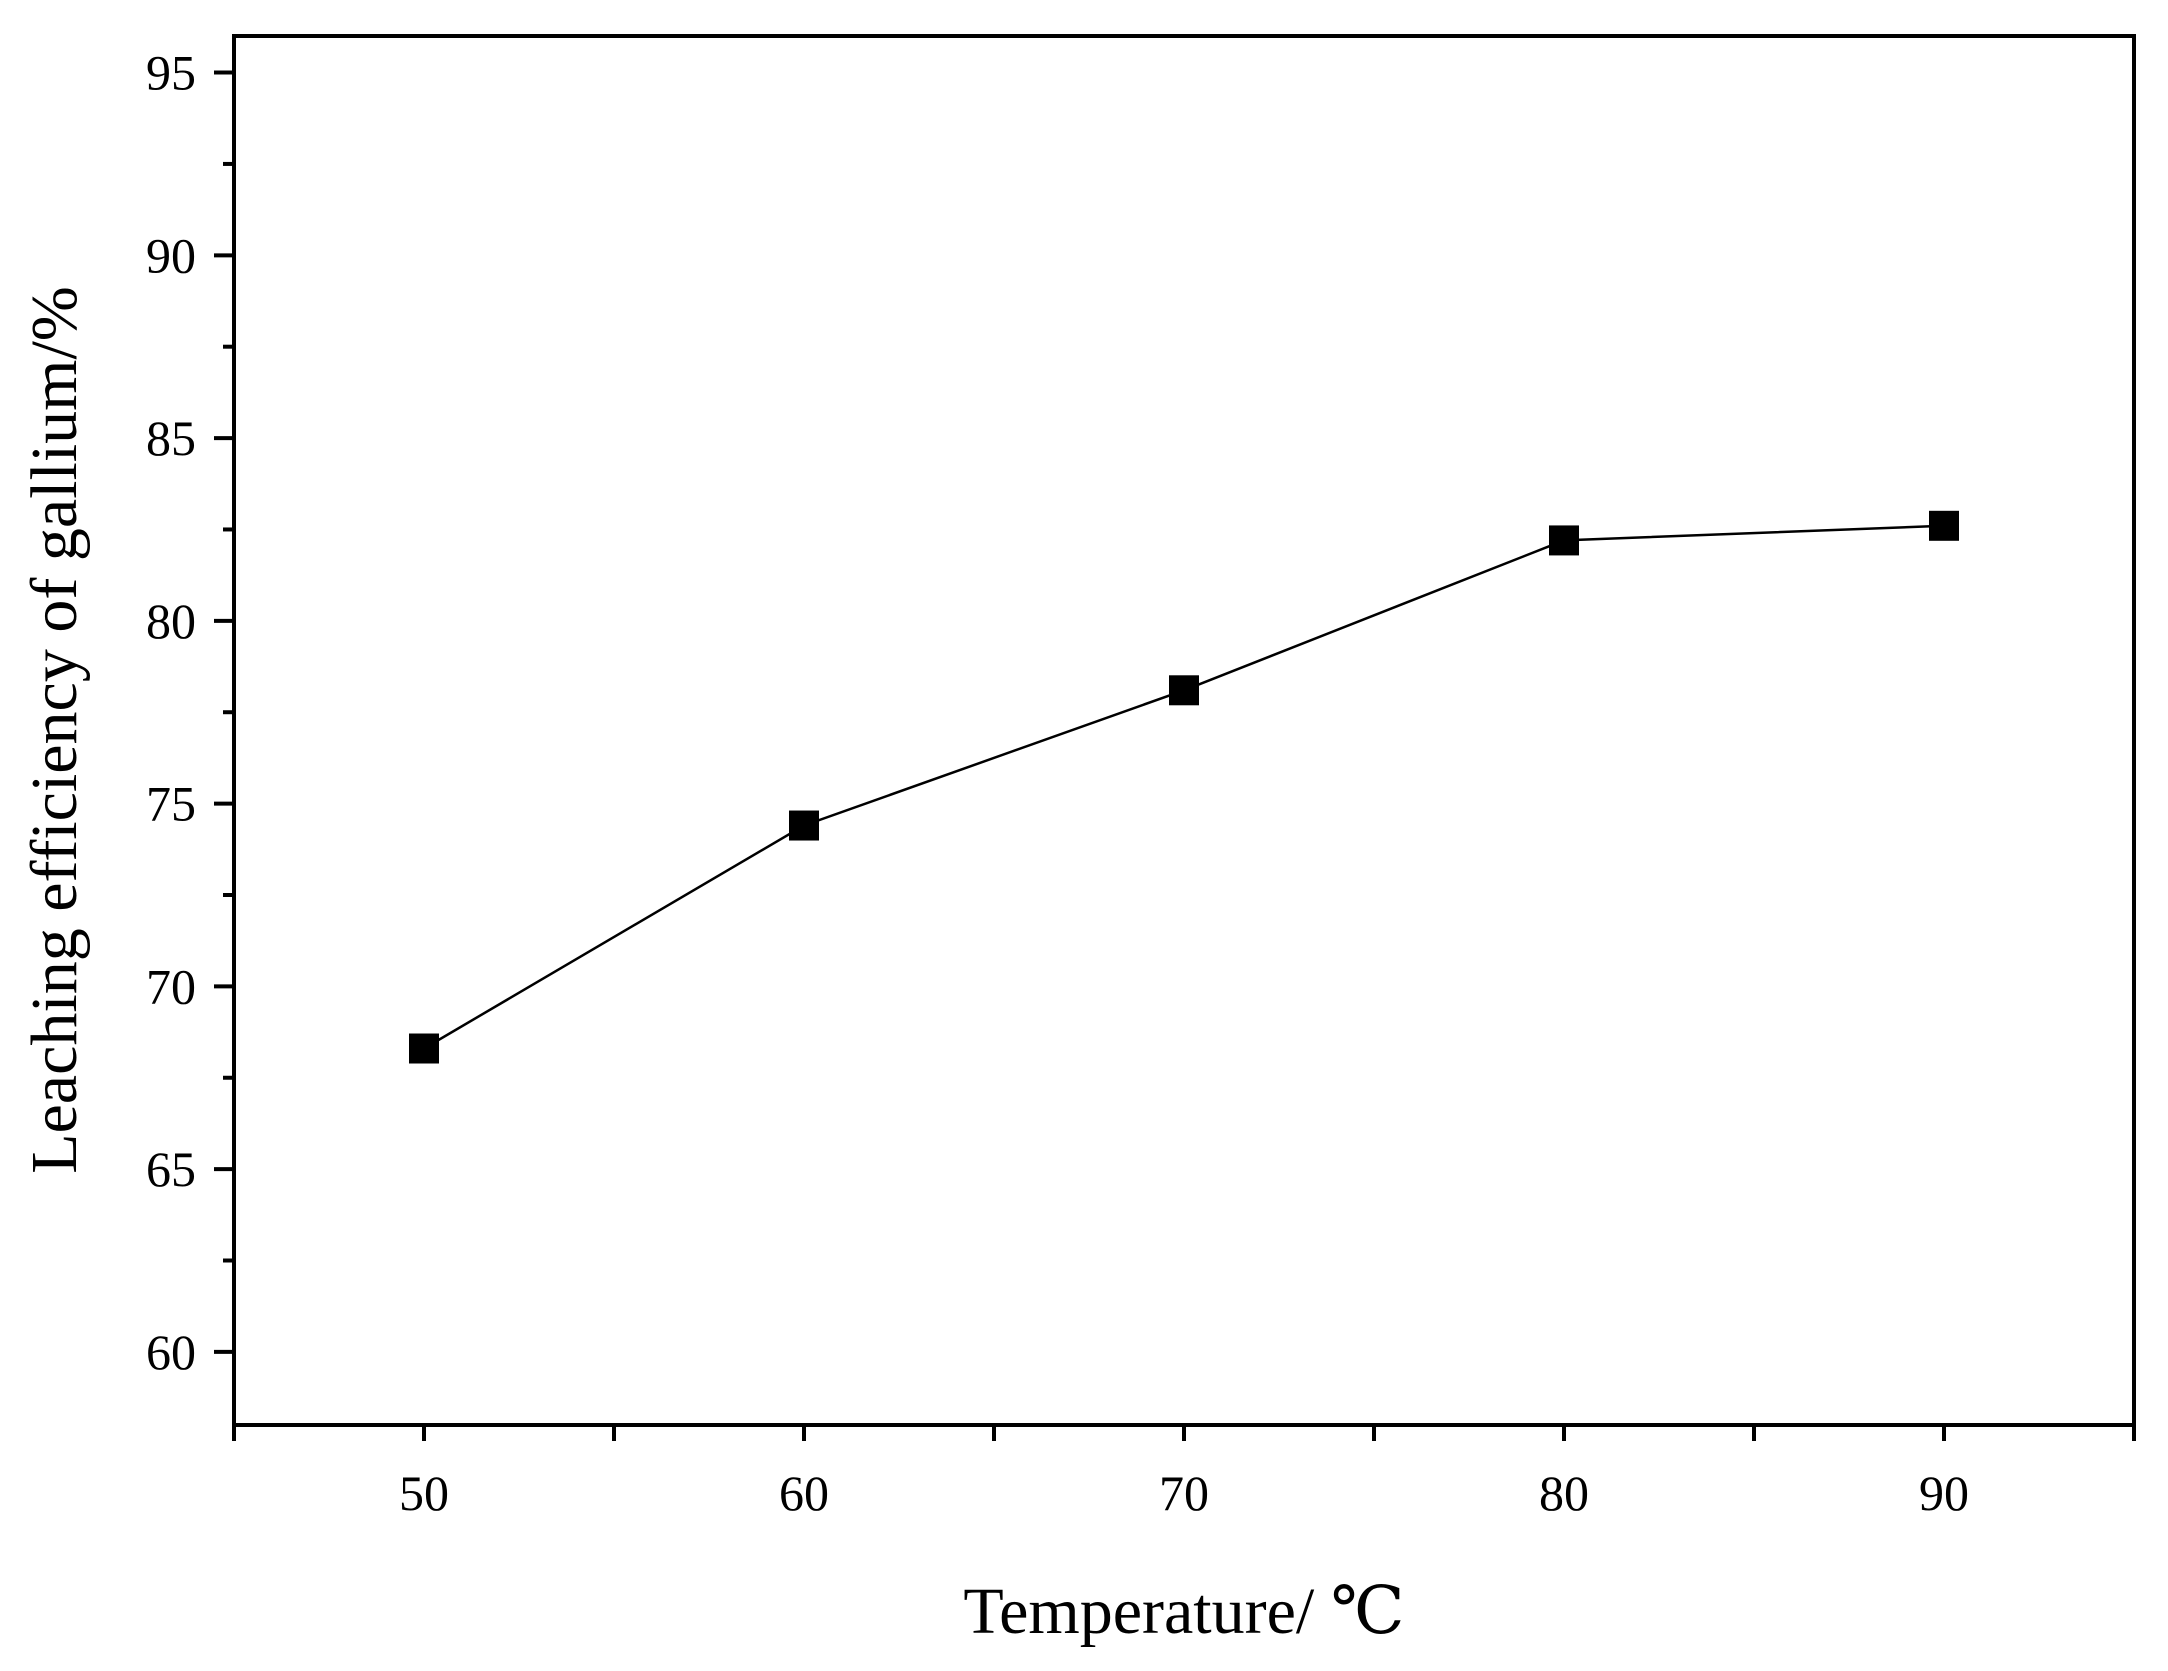  I want to click on y-tick-label: 95, so click(171, 73).